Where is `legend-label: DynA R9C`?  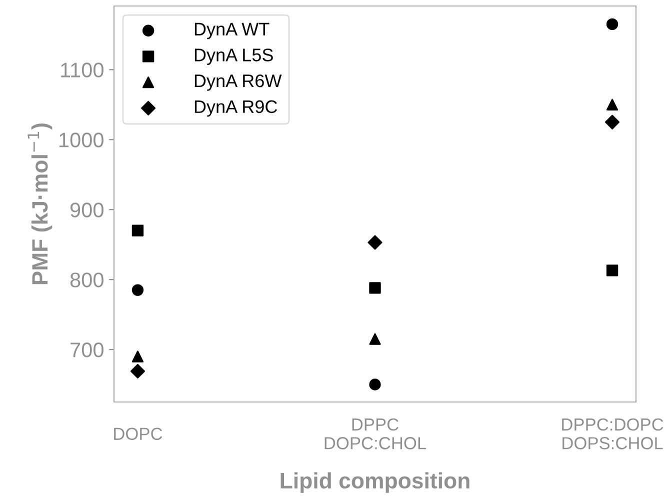
legend-label: DynA R9C is located at coordinates (236, 108).